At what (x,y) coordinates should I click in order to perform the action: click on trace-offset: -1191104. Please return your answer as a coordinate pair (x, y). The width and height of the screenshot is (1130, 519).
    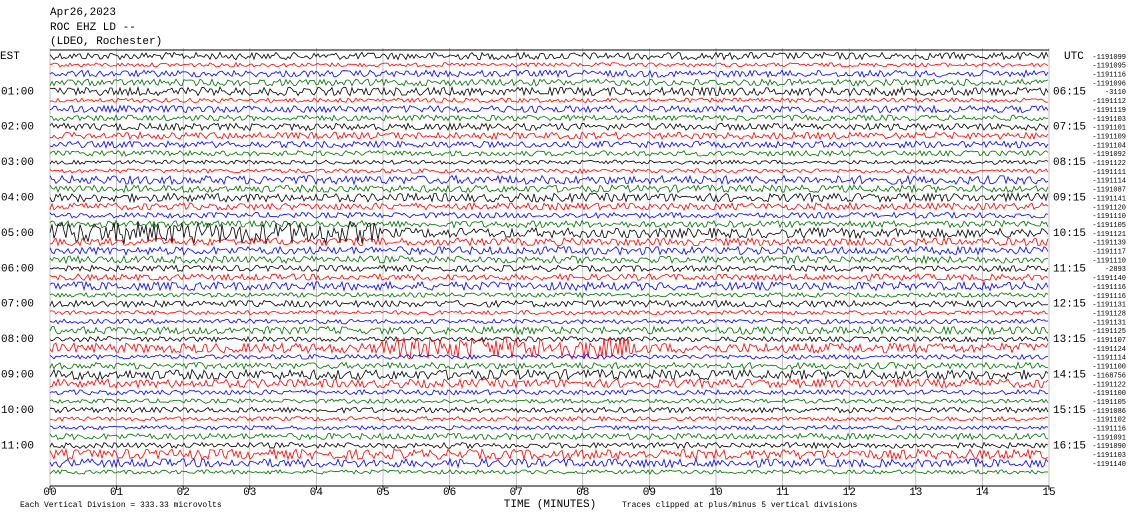
    Looking at the image, I should click on (1109, 146).